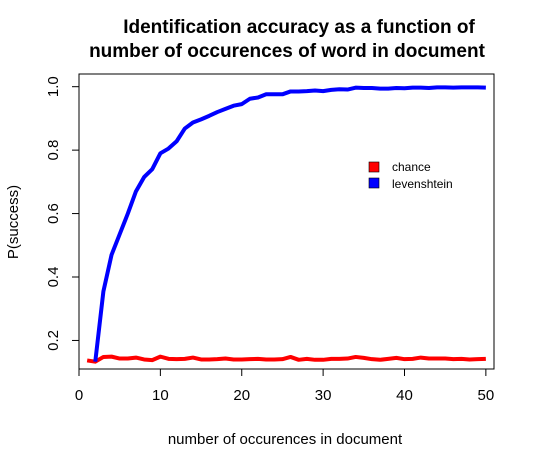 This screenshot has width=533, height=469. I want to click on legend-label-levenshtein: levenshtein, so click(422, 184).